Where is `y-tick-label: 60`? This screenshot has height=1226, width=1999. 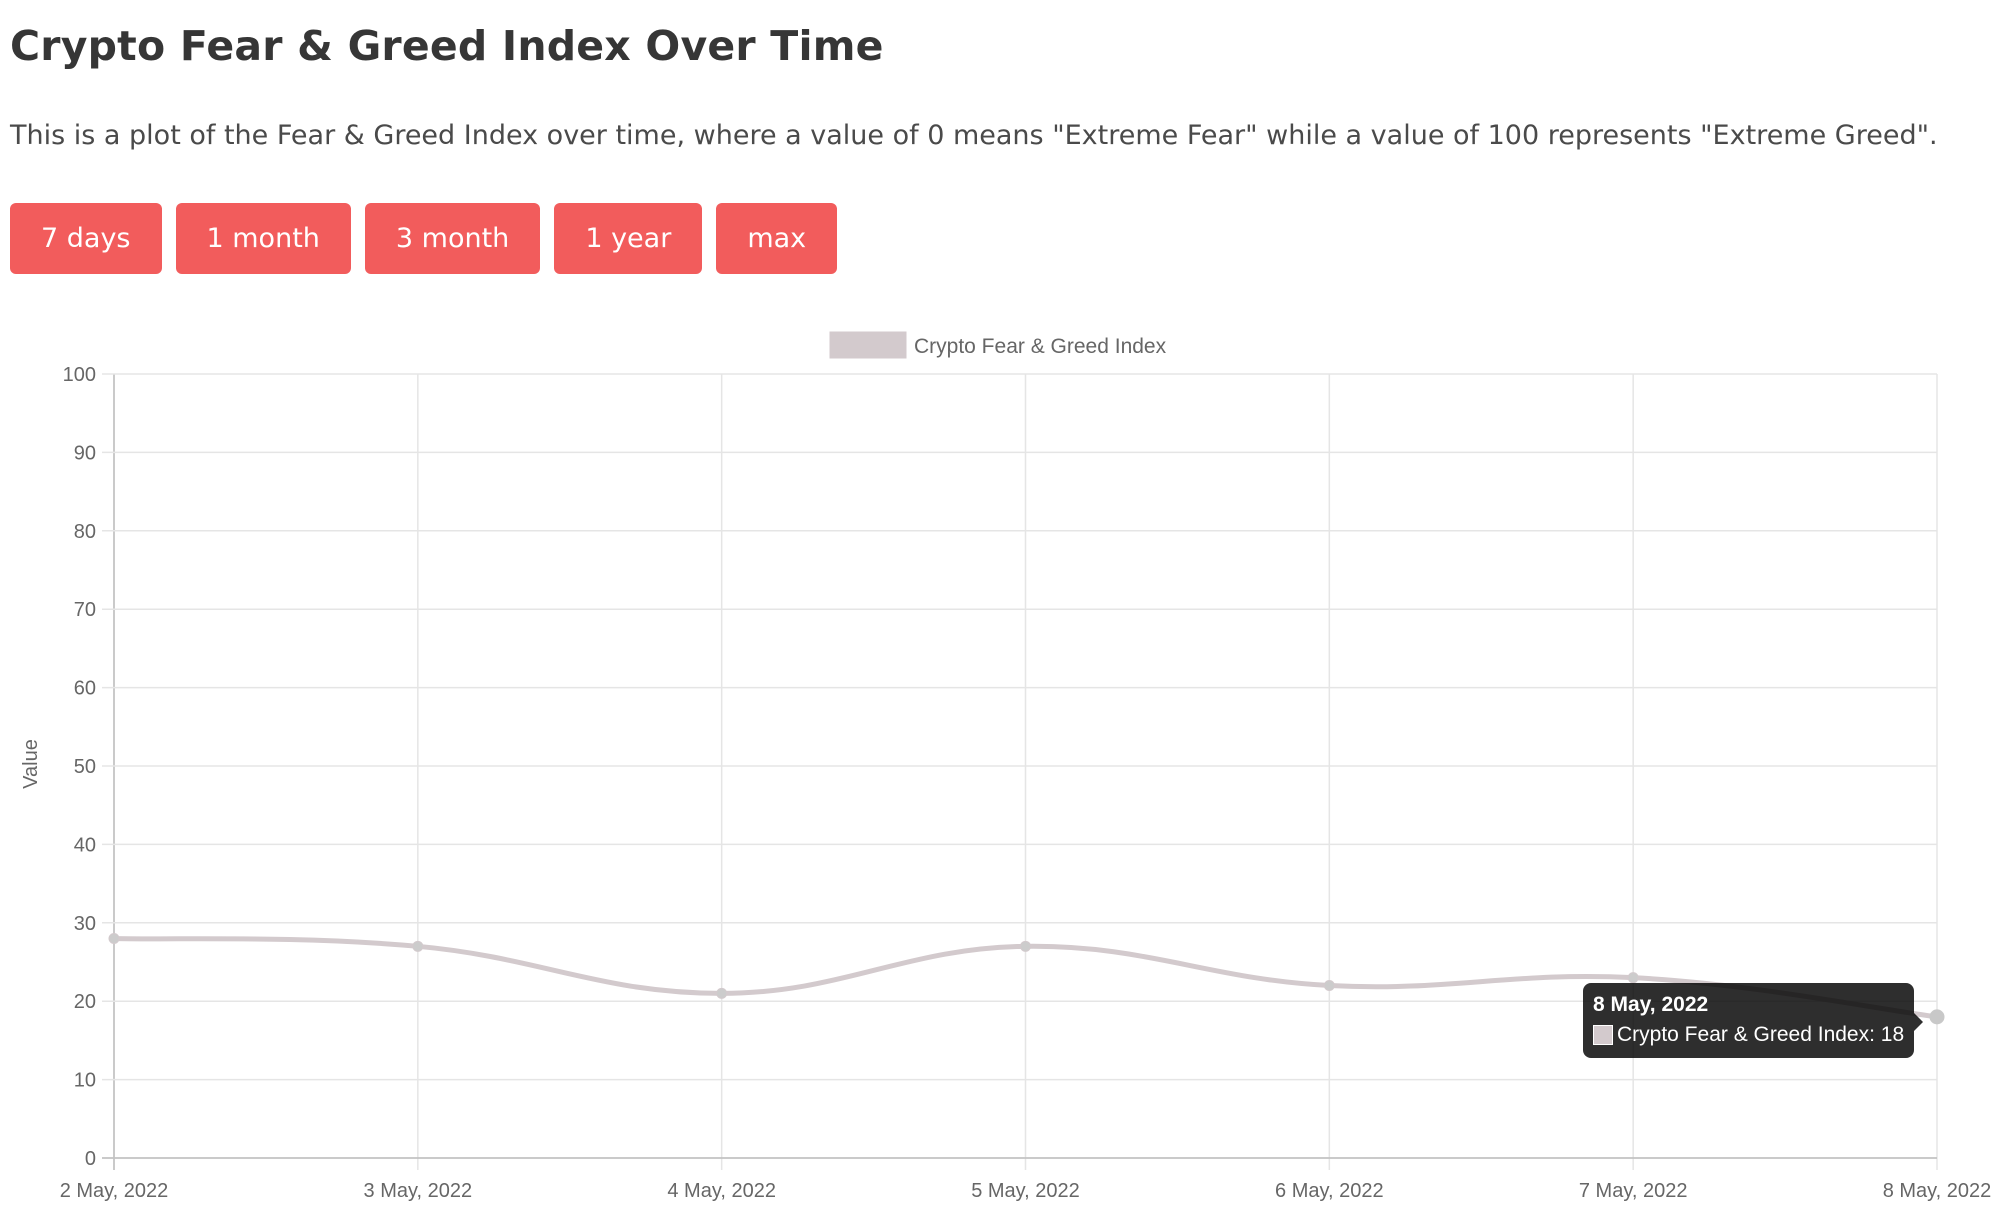 y-tick-label: 60 is located at coordinates (85, 689).